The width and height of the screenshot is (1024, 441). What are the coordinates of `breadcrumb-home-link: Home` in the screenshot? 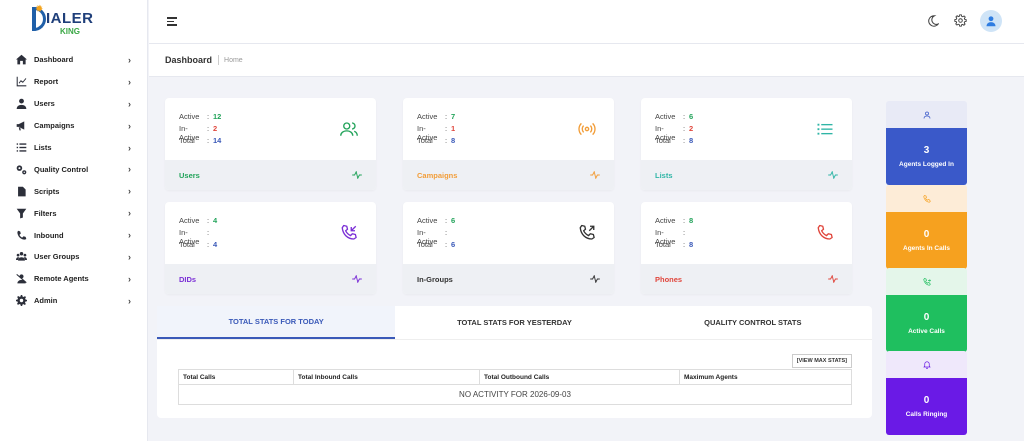 It's located at (233, 60).